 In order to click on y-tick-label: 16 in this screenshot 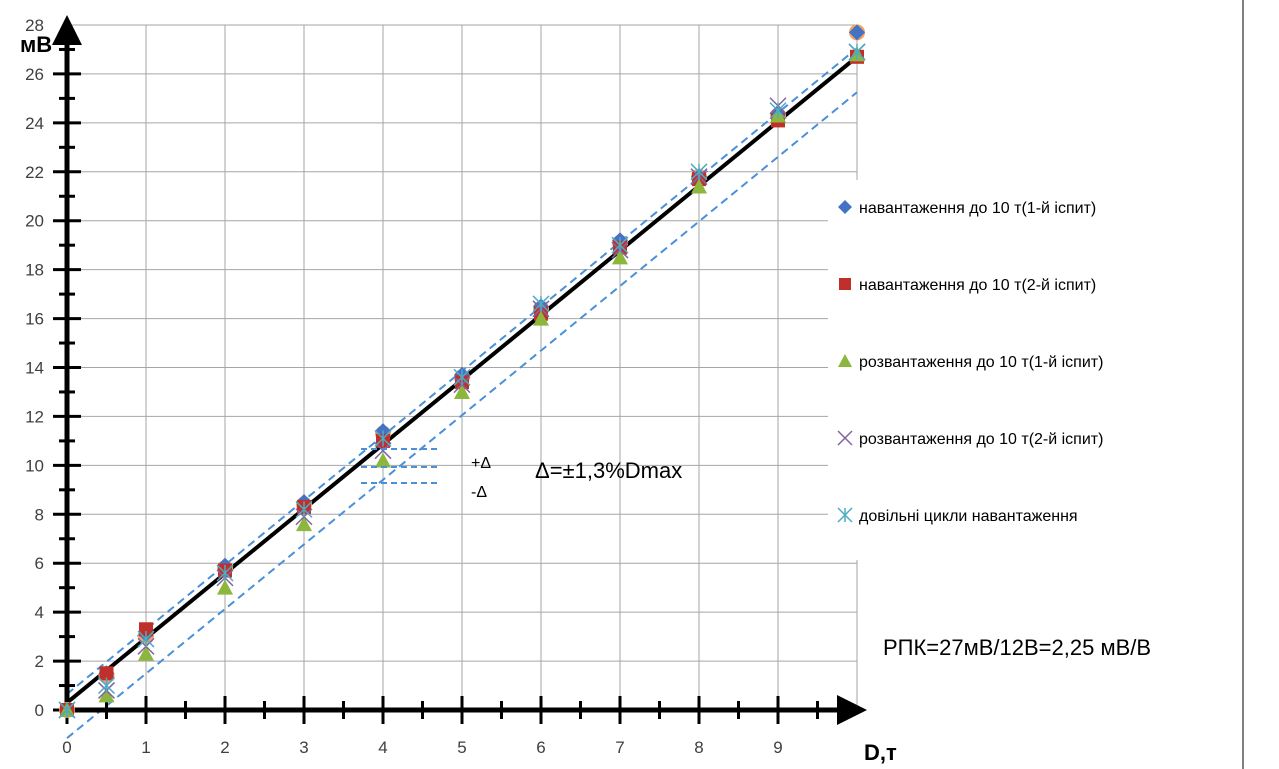, I will do `click(34, 319)`.